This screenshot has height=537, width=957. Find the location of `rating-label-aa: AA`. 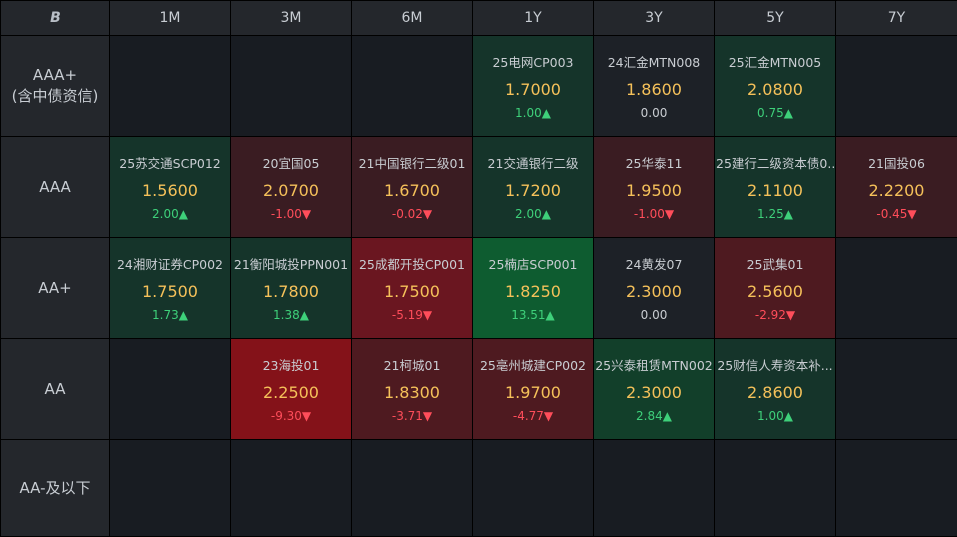

rating-label-aa: AA is located at coordinates (55, 389).